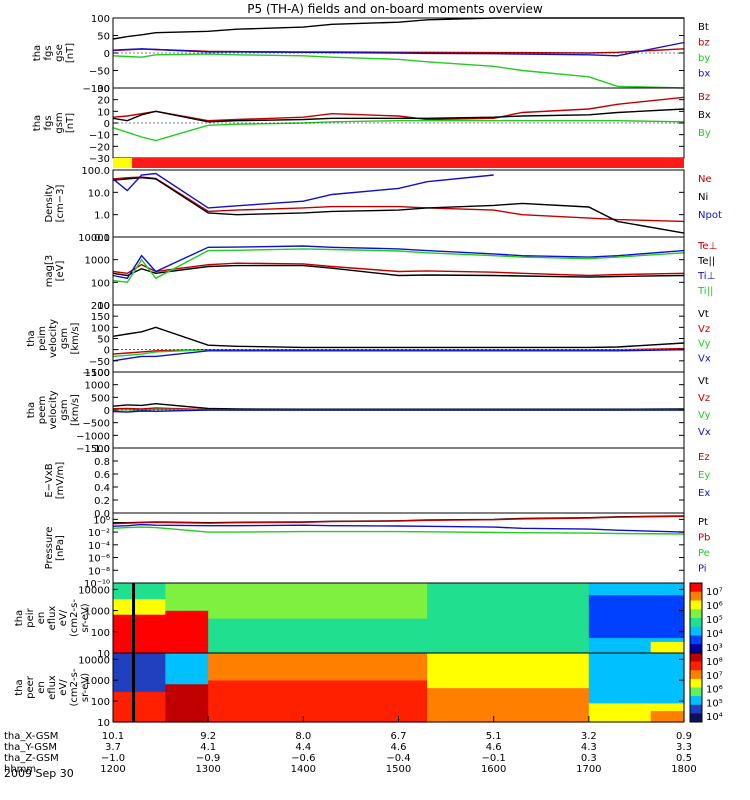 This screenshot has height=800, width=750. I want to click on x-row-value: 3.3, so click(684, 747).